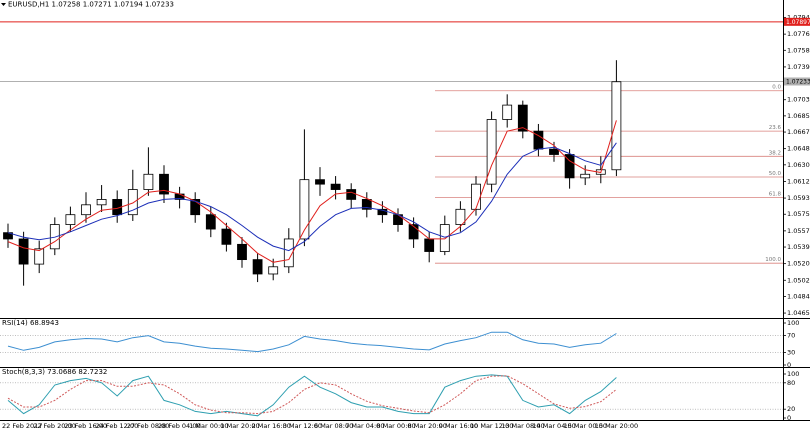 The image size is (810, 432). What do you see at coordinates (798, 231) in the screenshot?
I see `y-tick-label: 1.0557` at bounding box center [798, 231].